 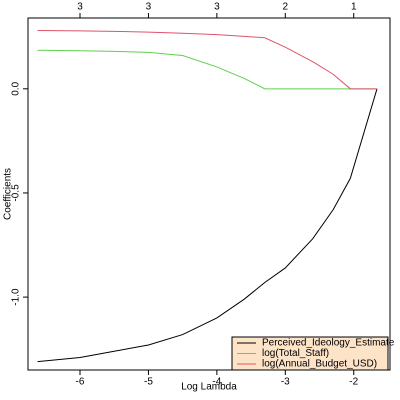 I want to click on x2-tick-label: 2, so click(x=286, y=7).